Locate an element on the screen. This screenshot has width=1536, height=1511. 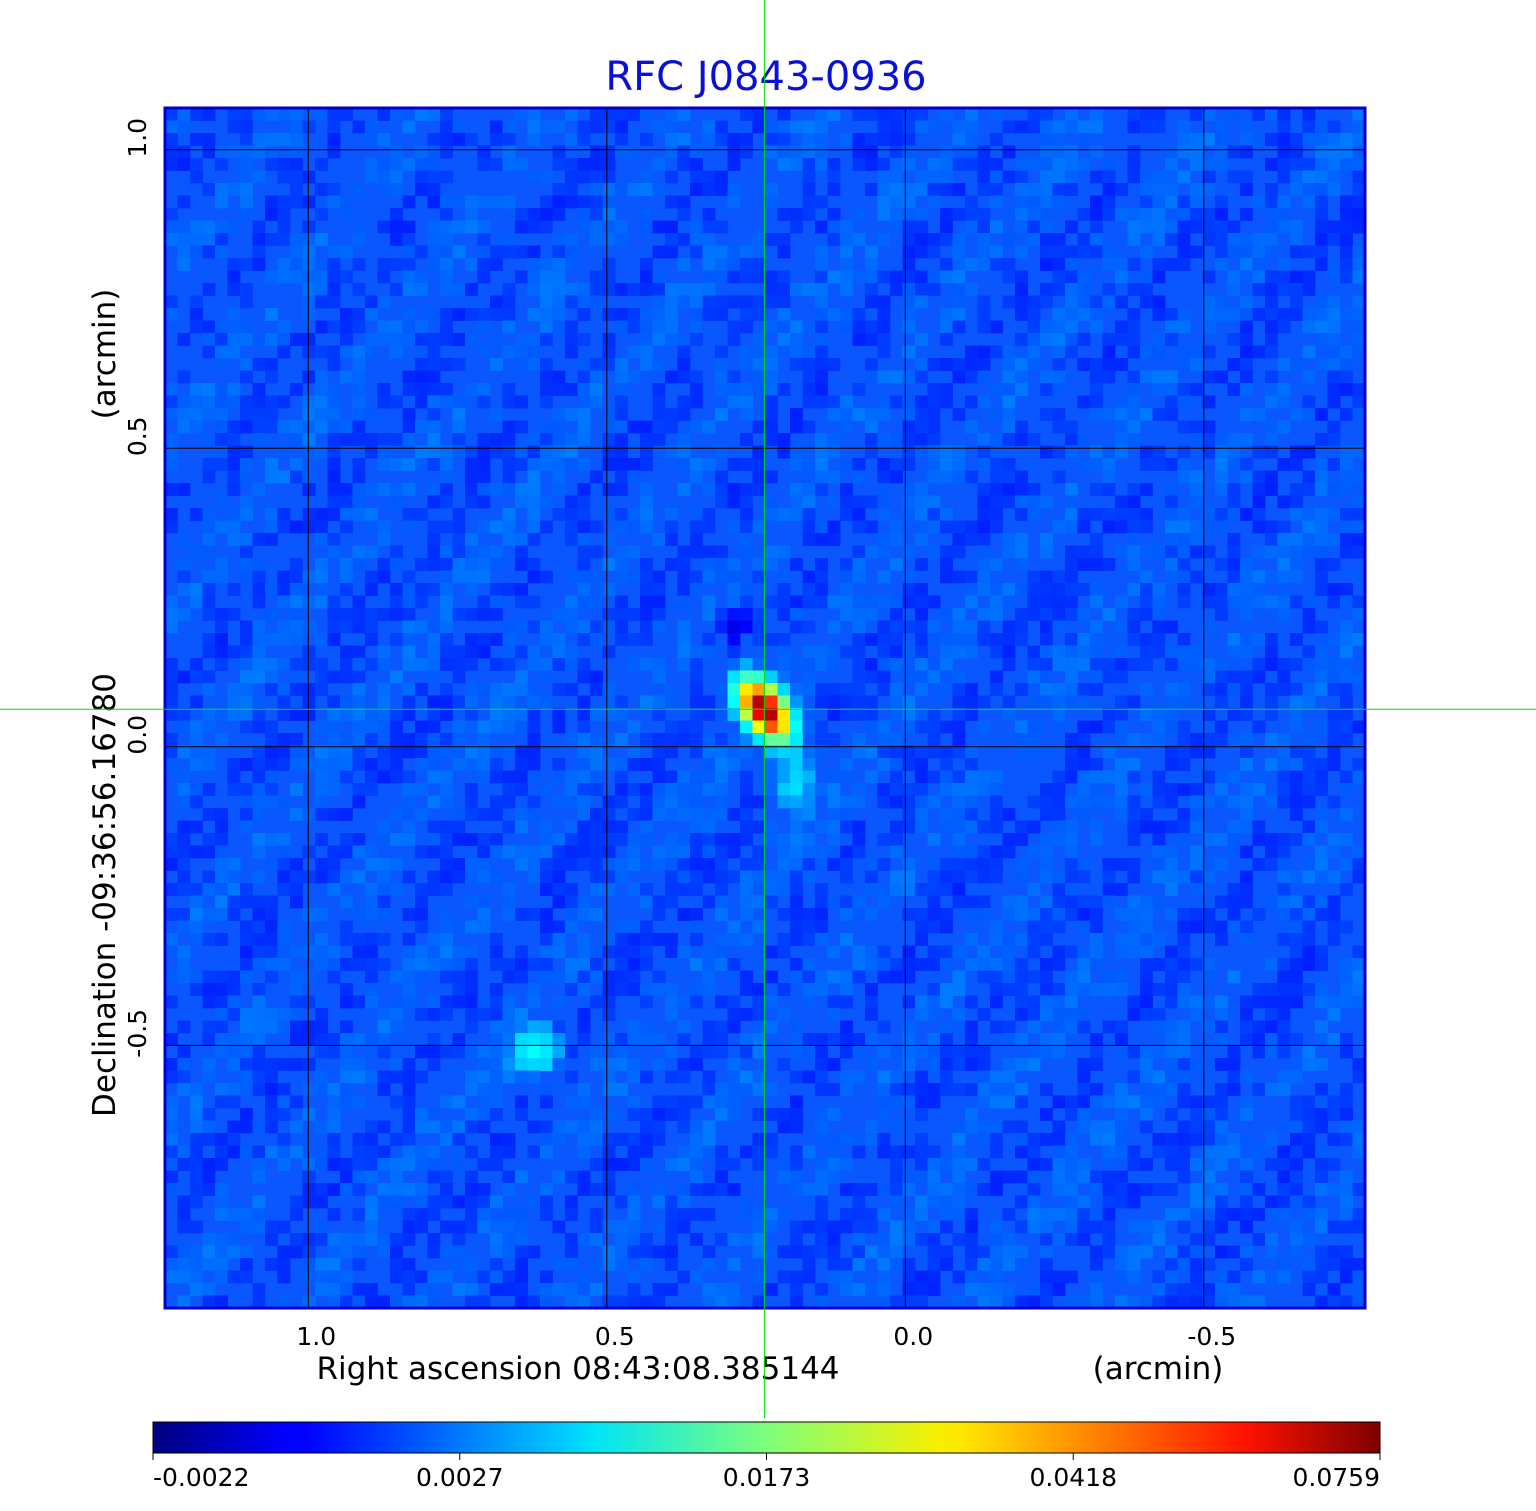
y-tick-label: 1.0 is located at coordinates (137, 138).